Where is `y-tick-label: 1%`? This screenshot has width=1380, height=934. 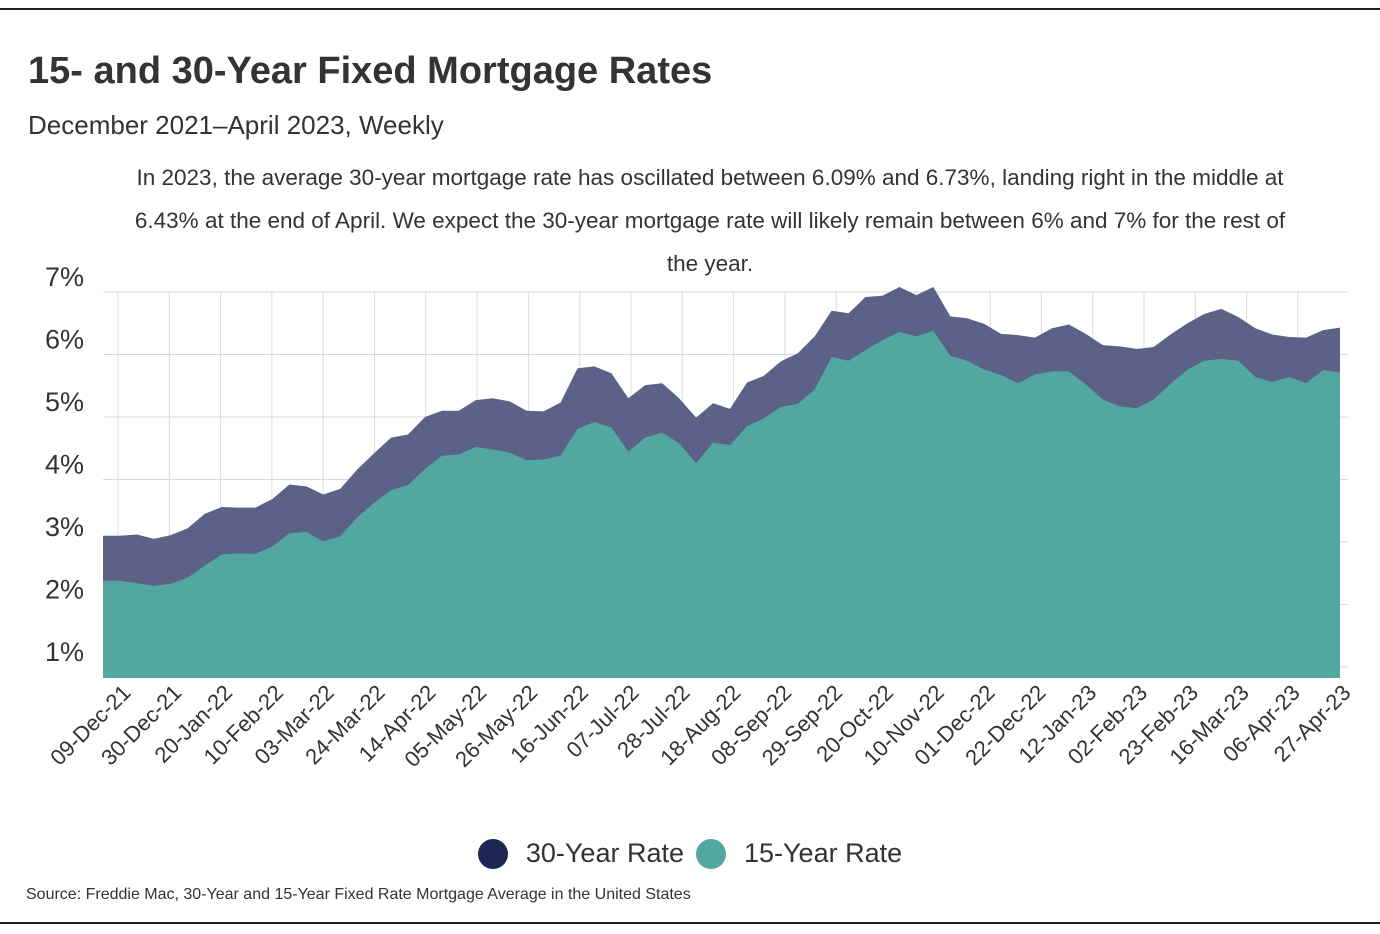 y-tick-label: 1% is located at coordinates (64, 652).